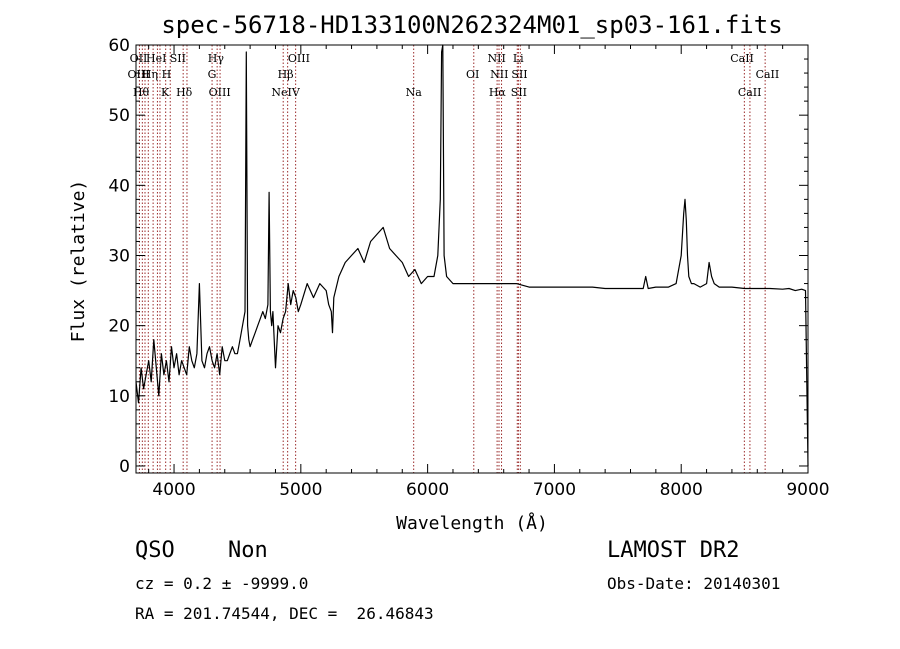  I want to click on marker-label: Hβ, so click(286, 74).